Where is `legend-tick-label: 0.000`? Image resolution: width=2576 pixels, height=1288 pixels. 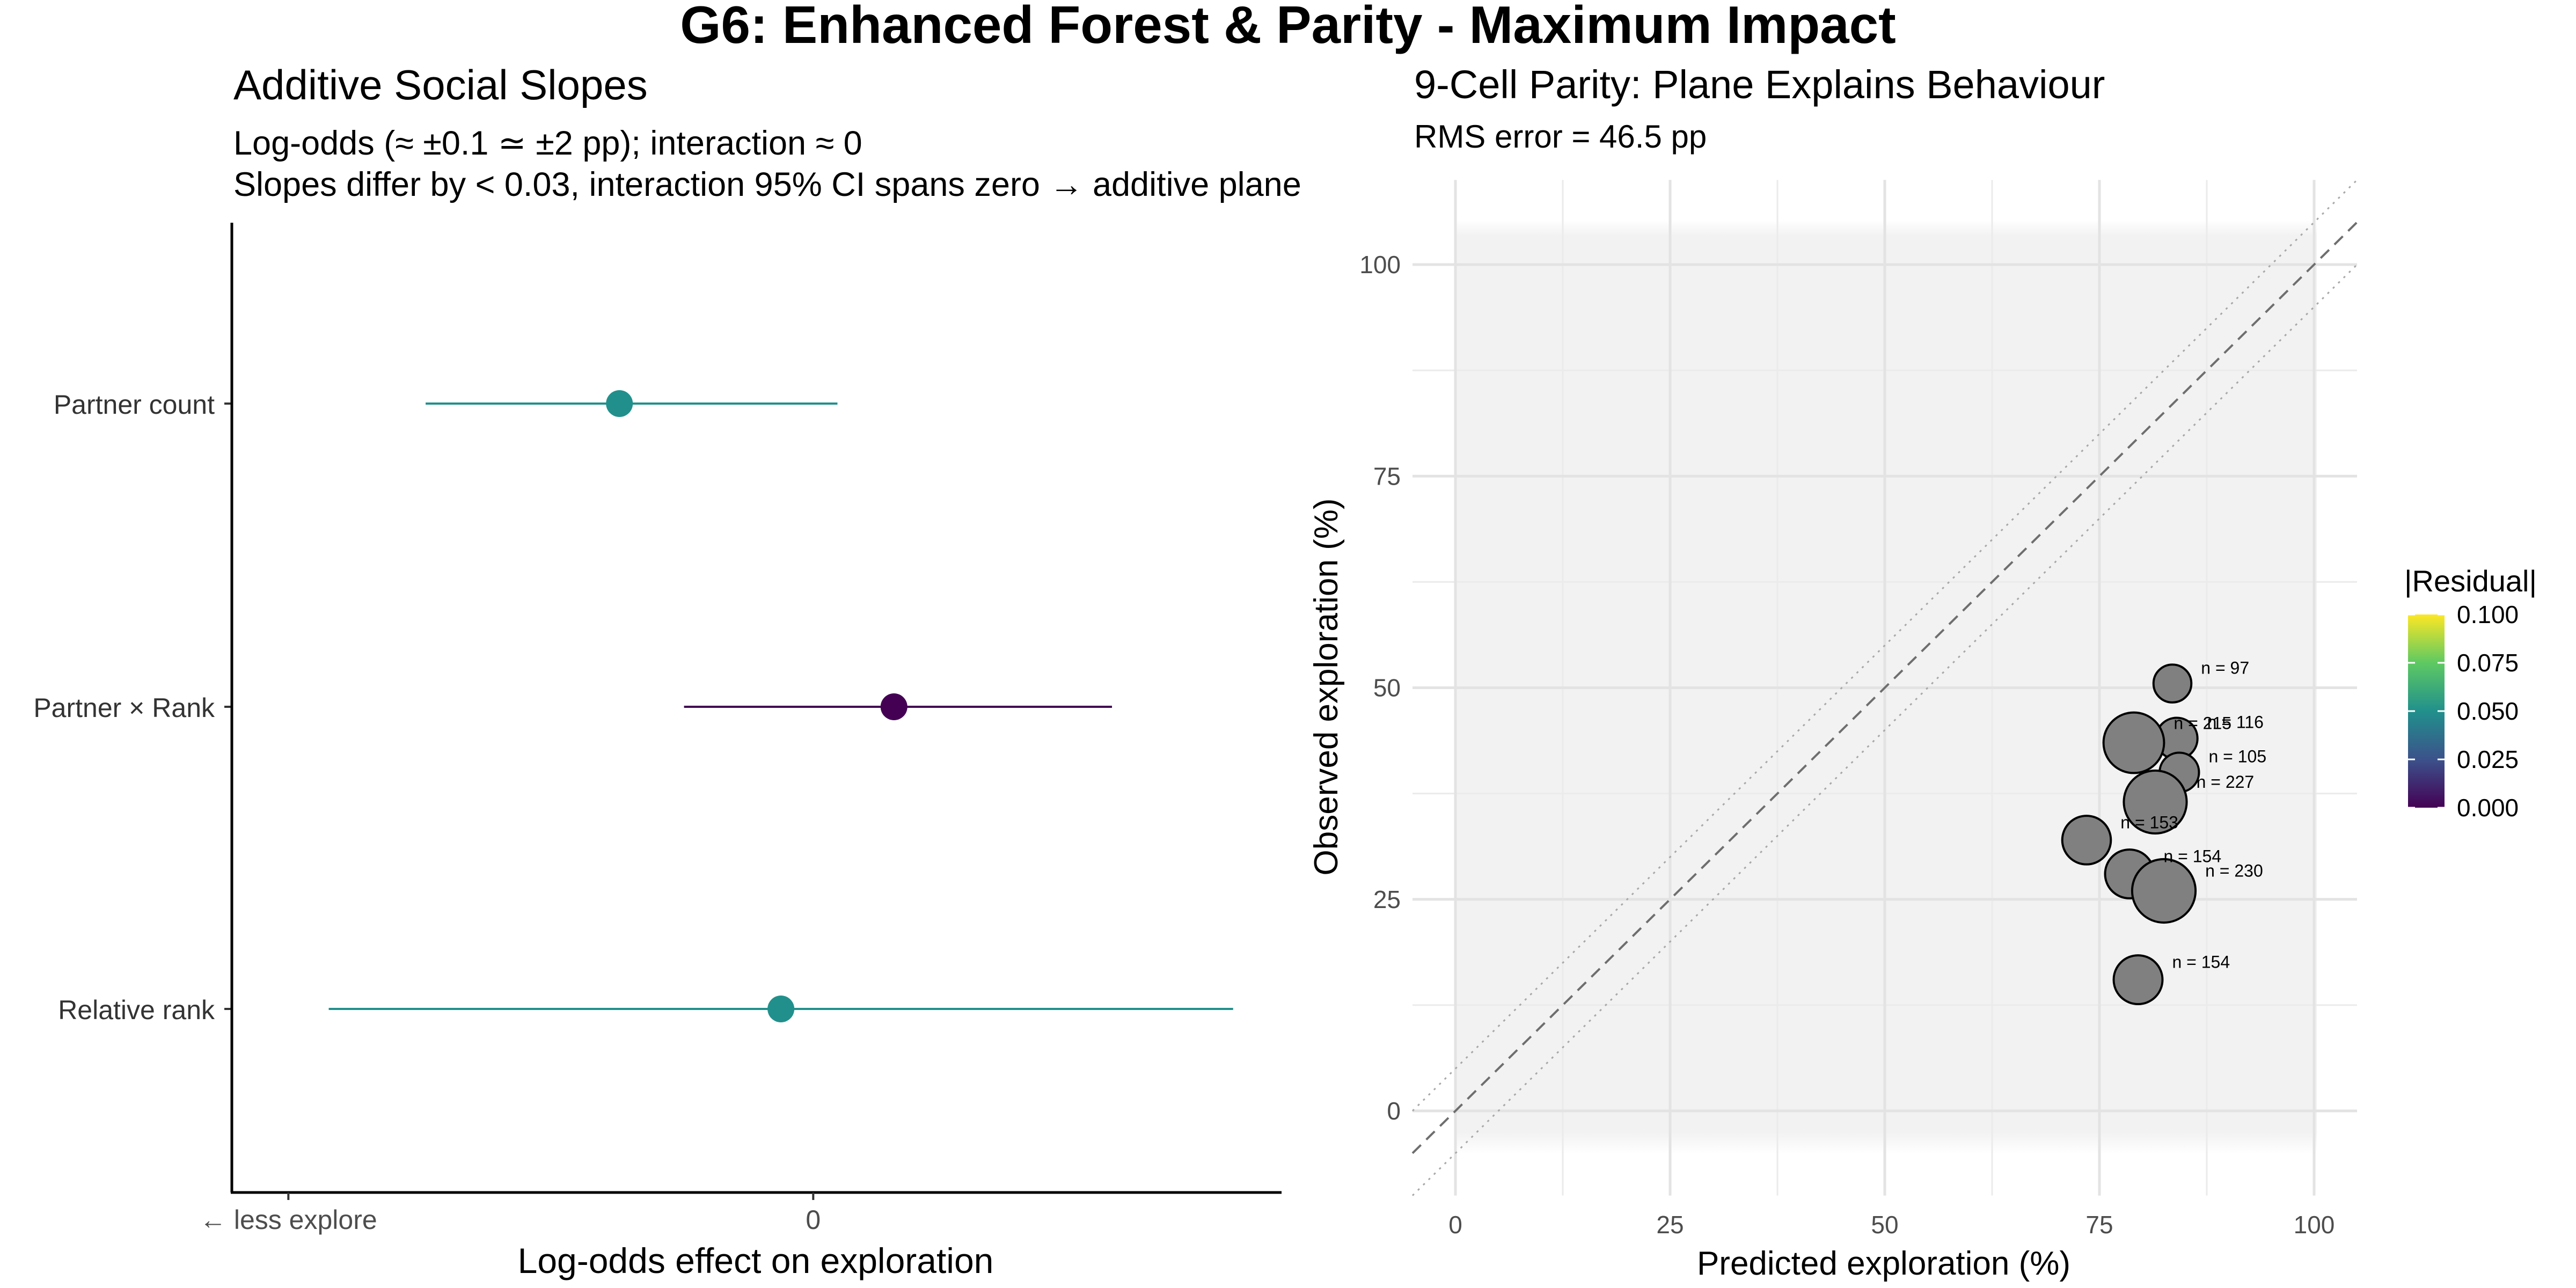
legend-tick-label: 0.000 is located at coordinates (2488, 808).